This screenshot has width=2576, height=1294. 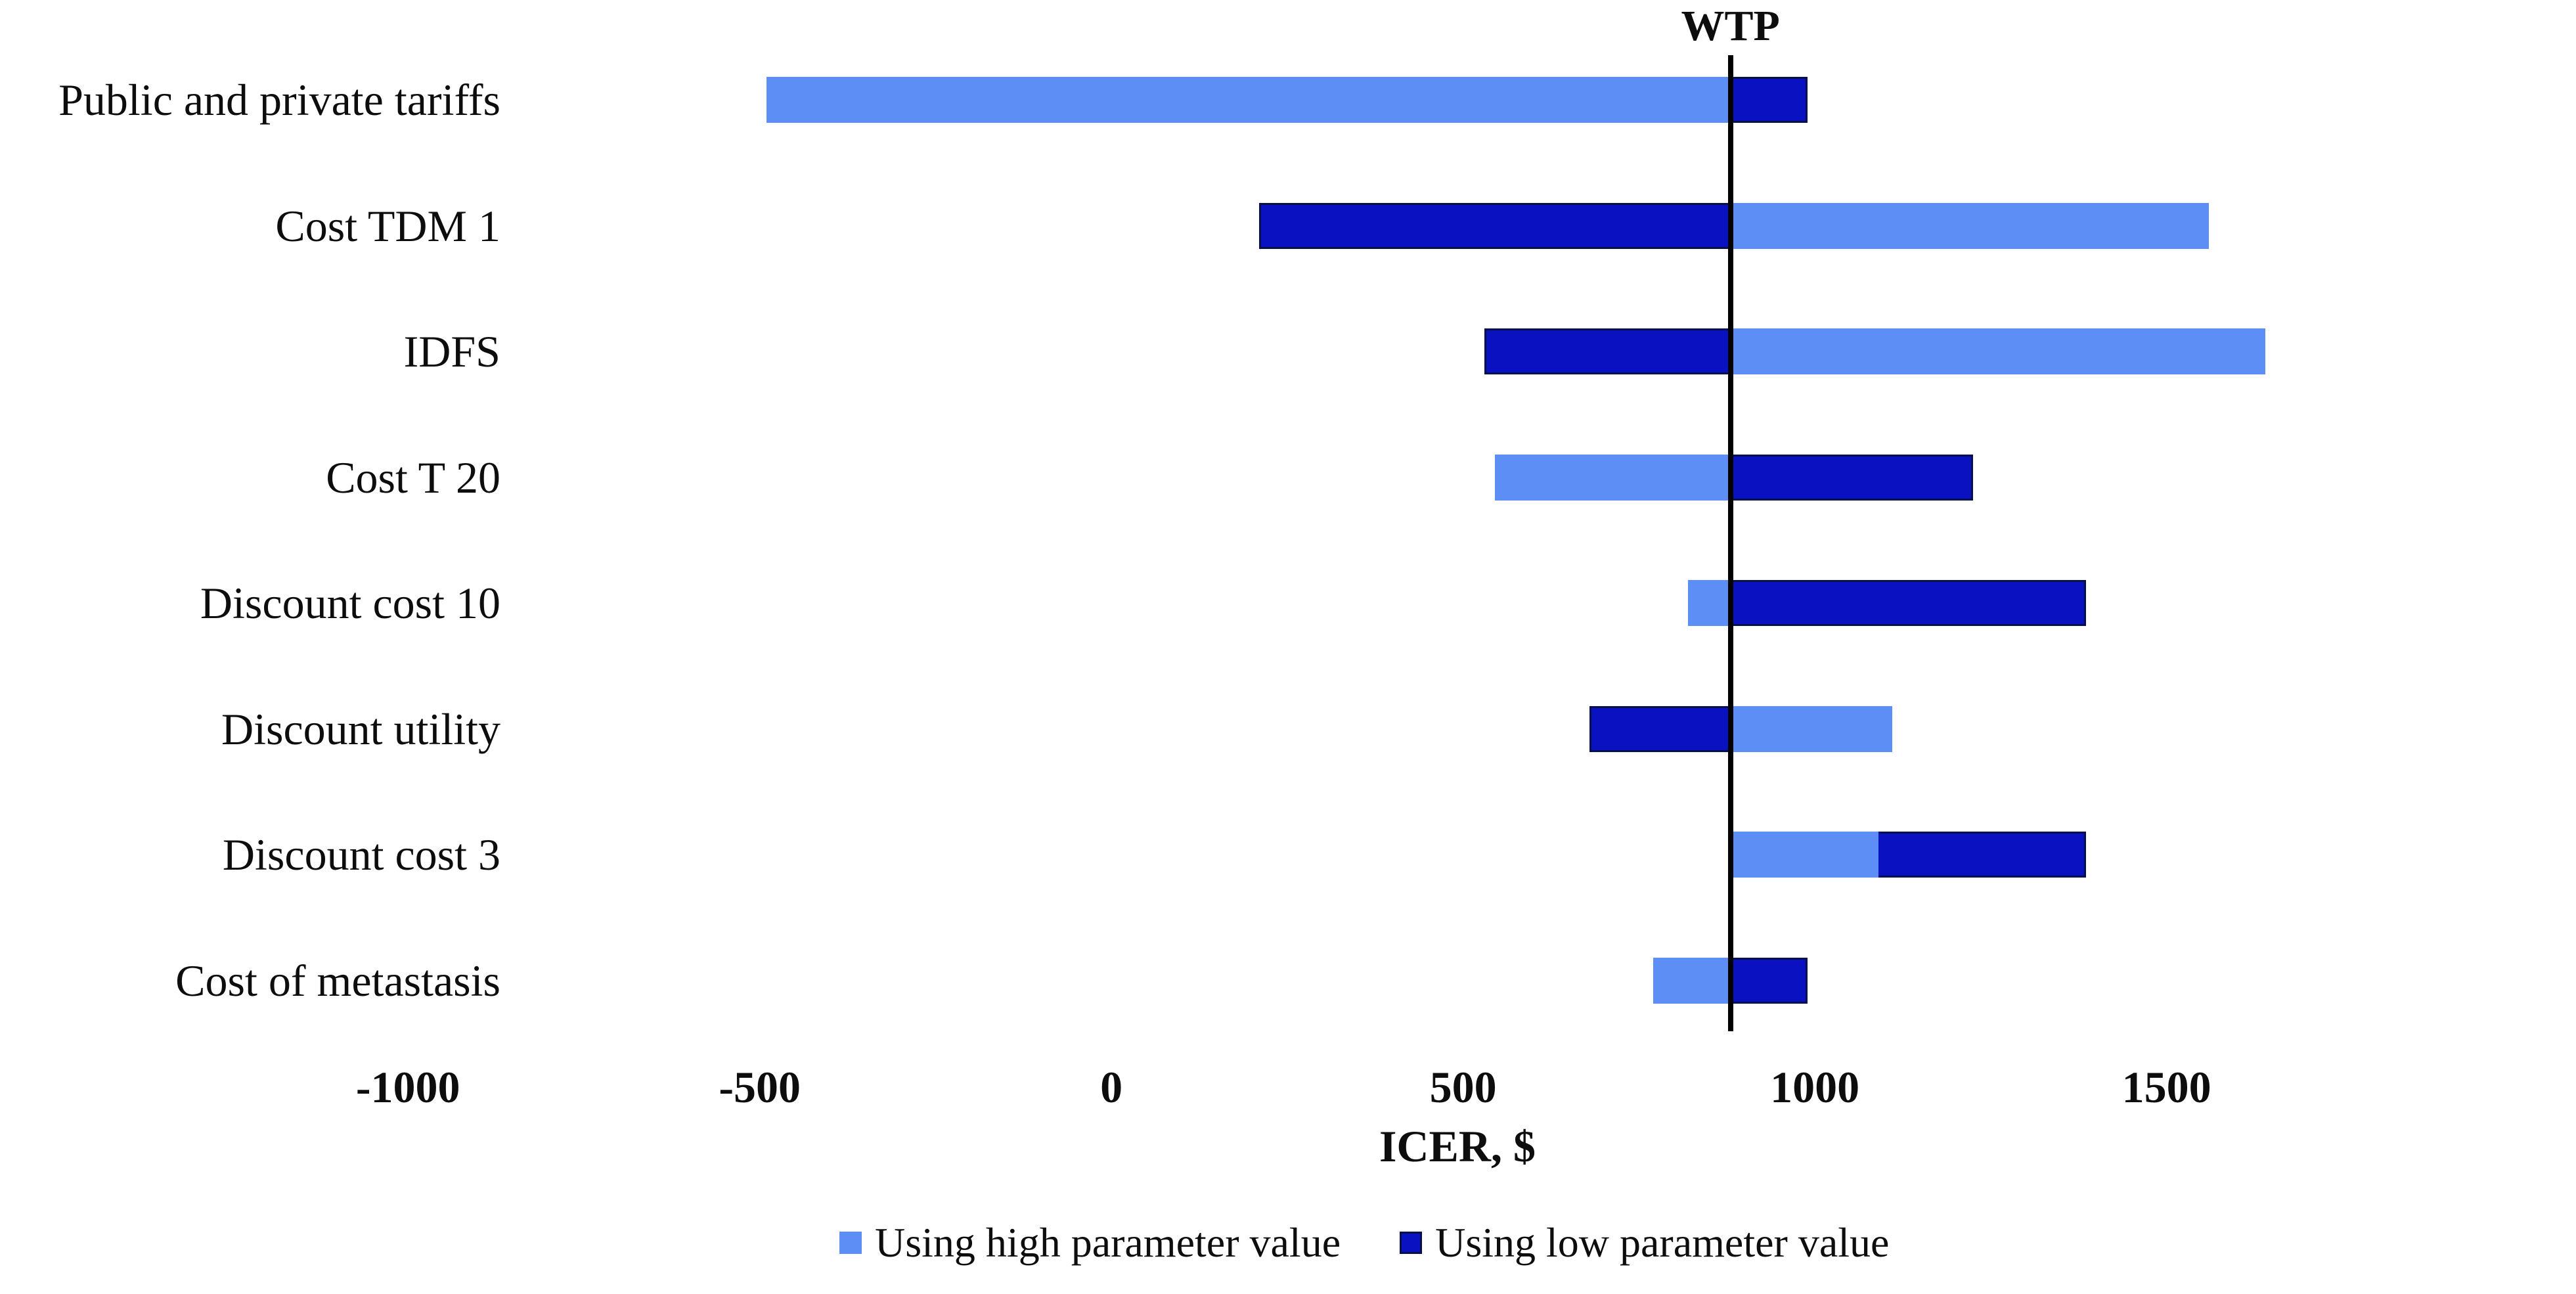 What do you see at coordinates (413, 477) in the screenshot?
I see `category-label: Cost T 20` at bounding box center [413, 477].